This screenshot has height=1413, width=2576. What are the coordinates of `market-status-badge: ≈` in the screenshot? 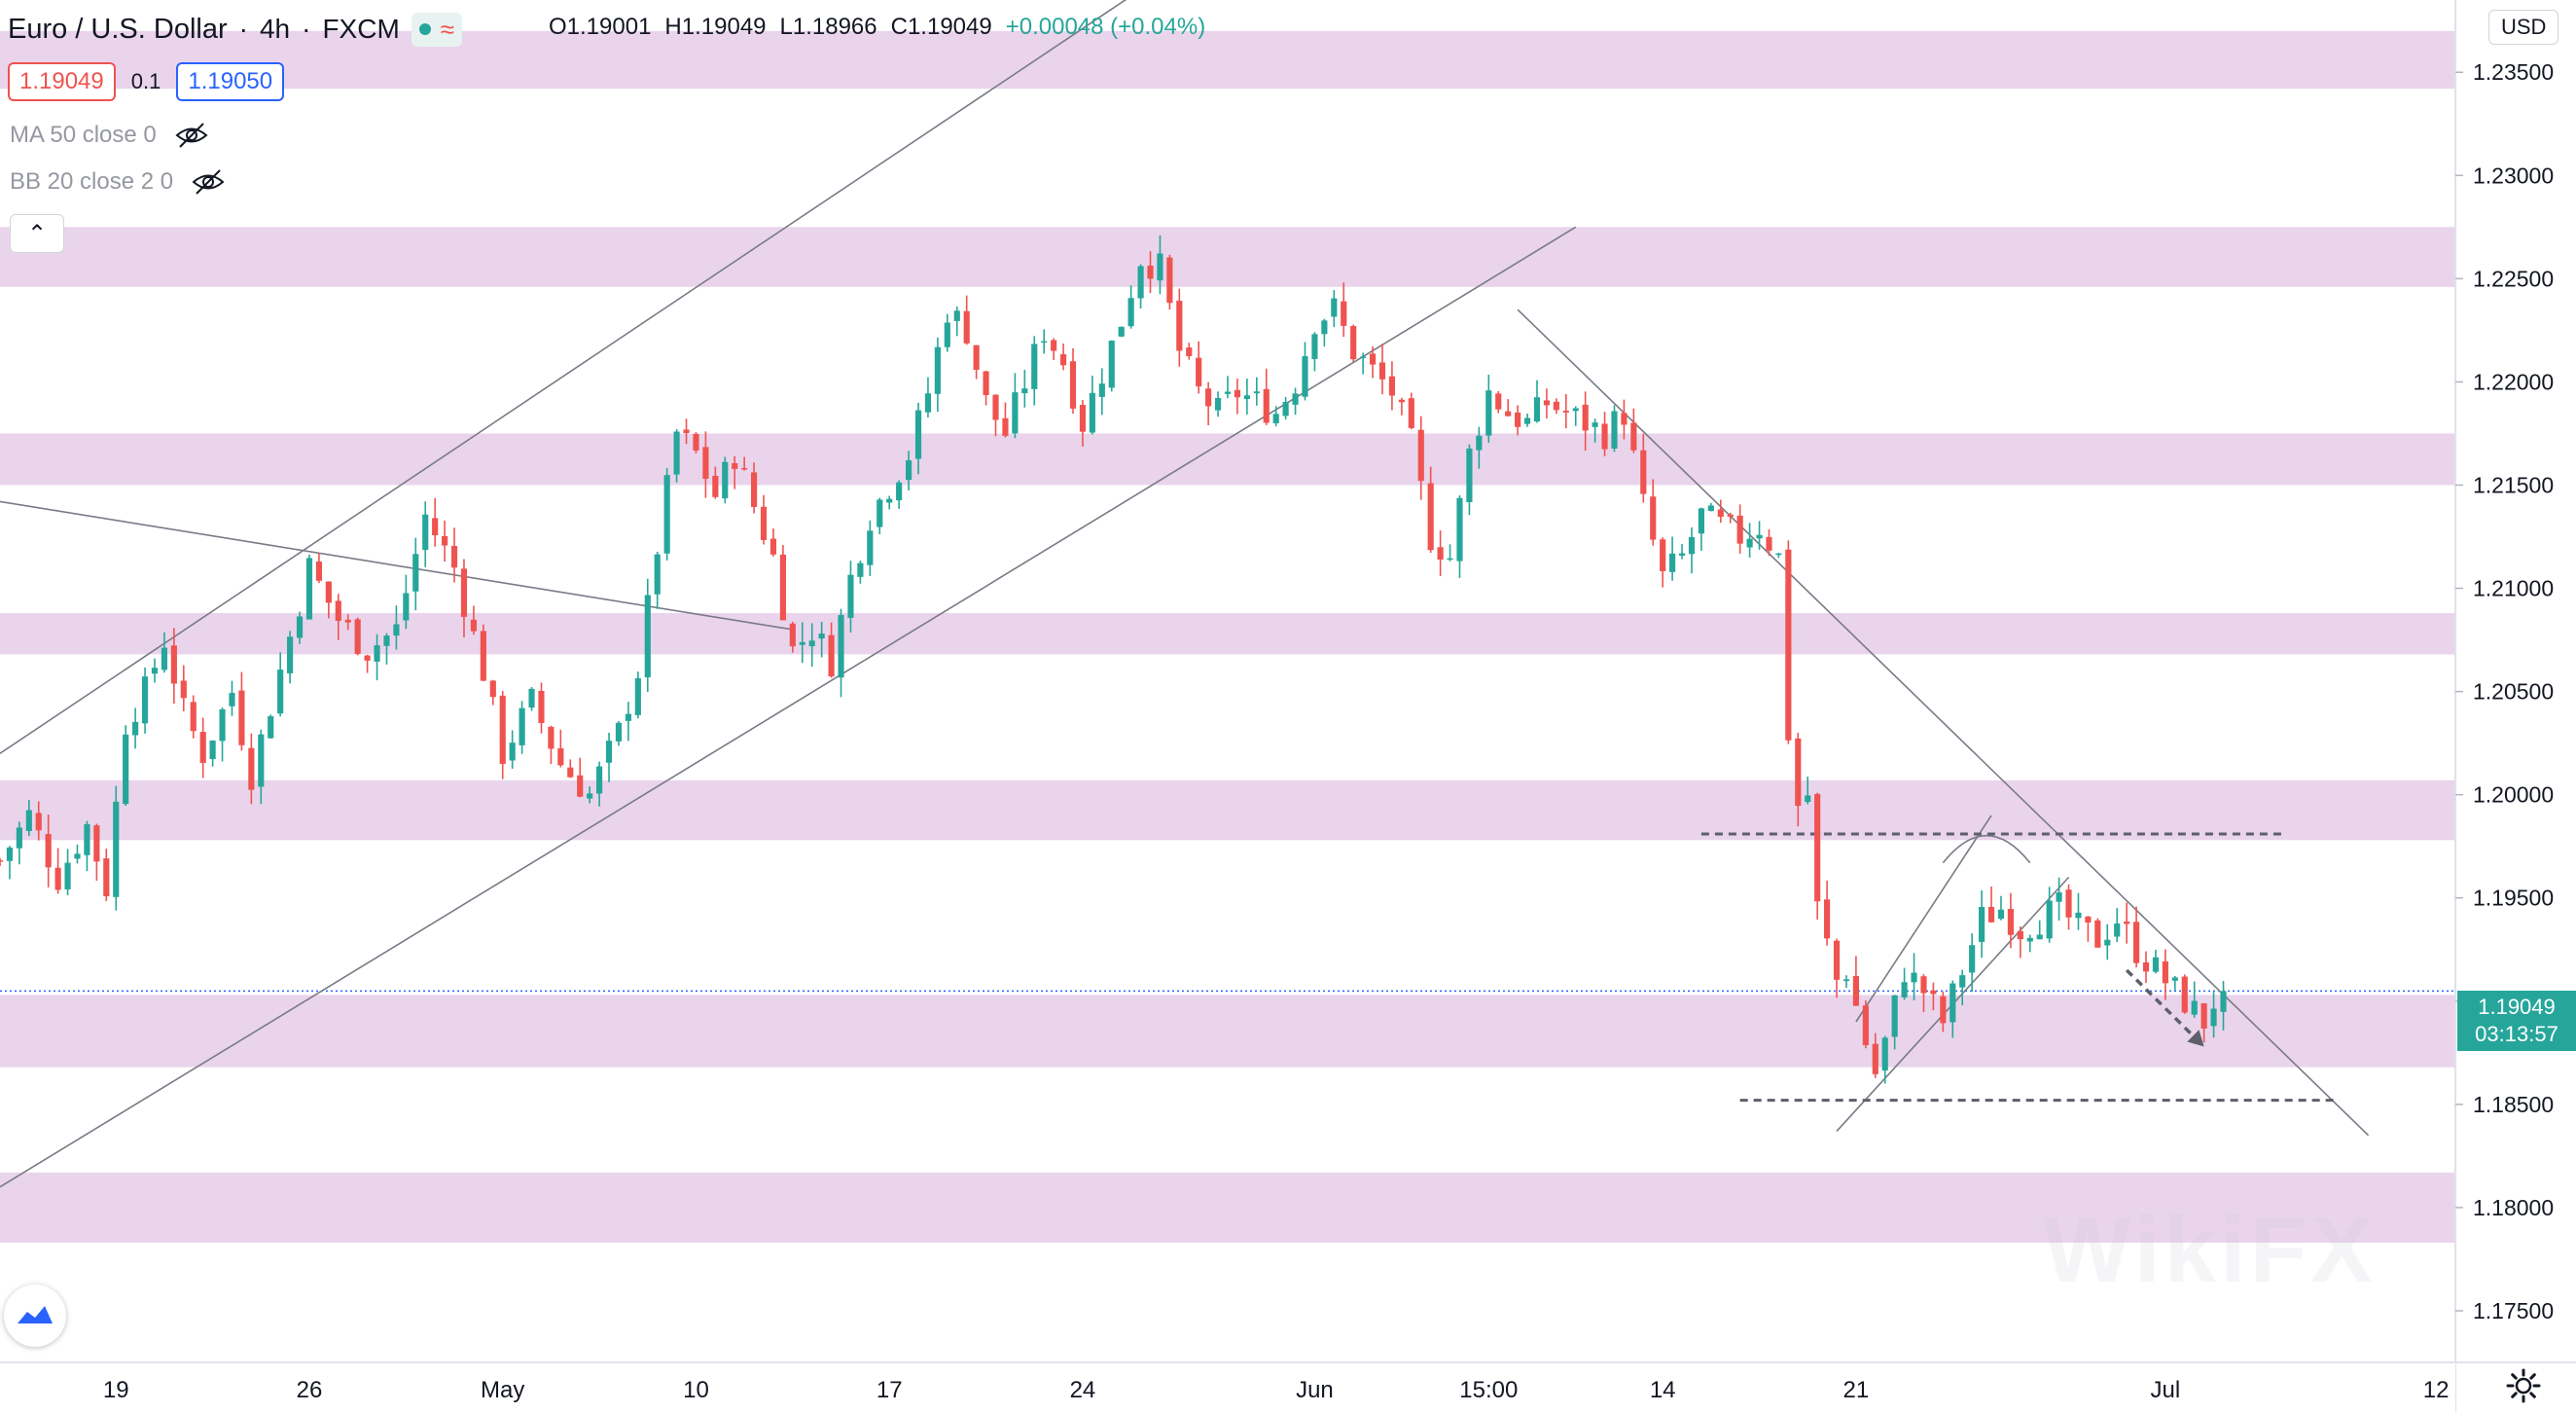 It's located at (437, 29).